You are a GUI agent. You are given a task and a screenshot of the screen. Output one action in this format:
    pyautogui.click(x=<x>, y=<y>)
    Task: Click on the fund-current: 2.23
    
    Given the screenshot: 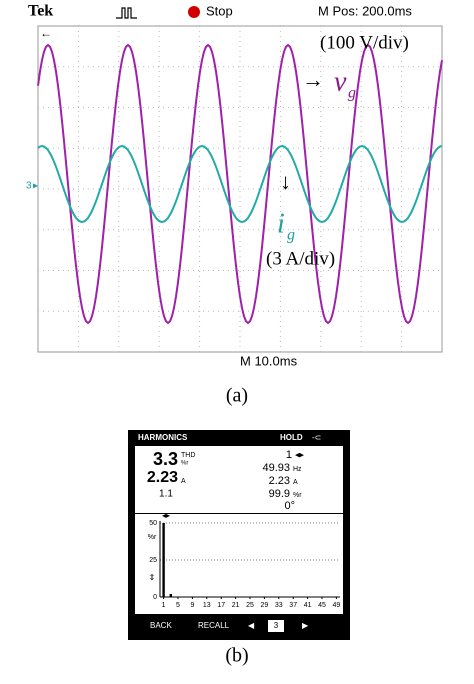 What is the action you would take?
    pyautogui.click(x=279, y=481)
    